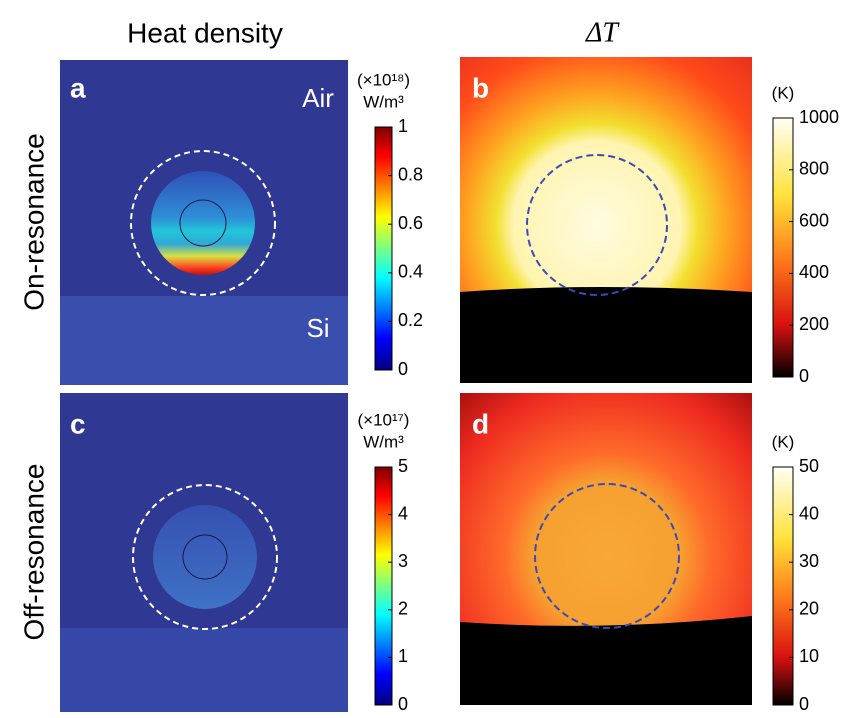 Image resolution: width=853 pixels, height=718 pixels. Describe the element at coordinates (318, 98) in the screenshot. I see `annotation: Air` at that location.